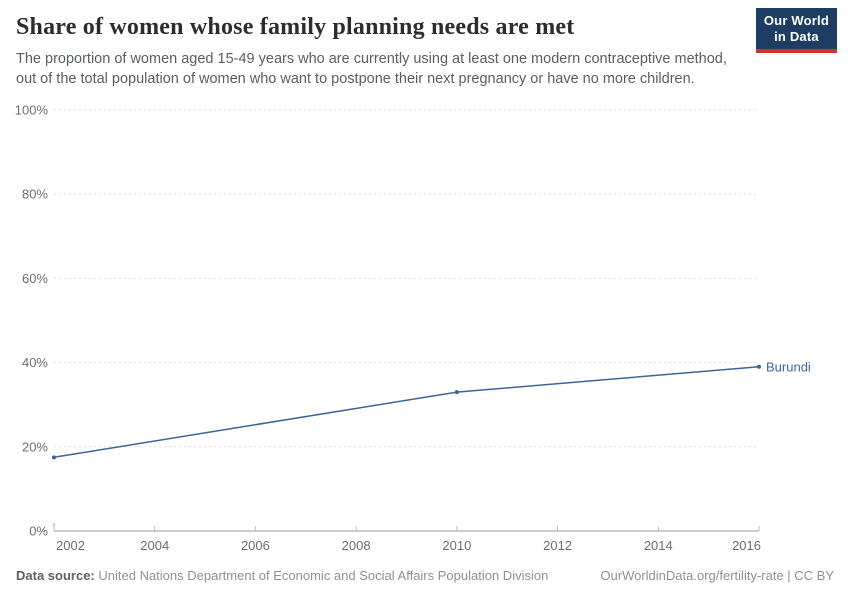 This screenshot has width=850, height=600. Describe the element at coordinates (38, 531) in the screenshot. I see `y-tick-label: 0%` at that location.